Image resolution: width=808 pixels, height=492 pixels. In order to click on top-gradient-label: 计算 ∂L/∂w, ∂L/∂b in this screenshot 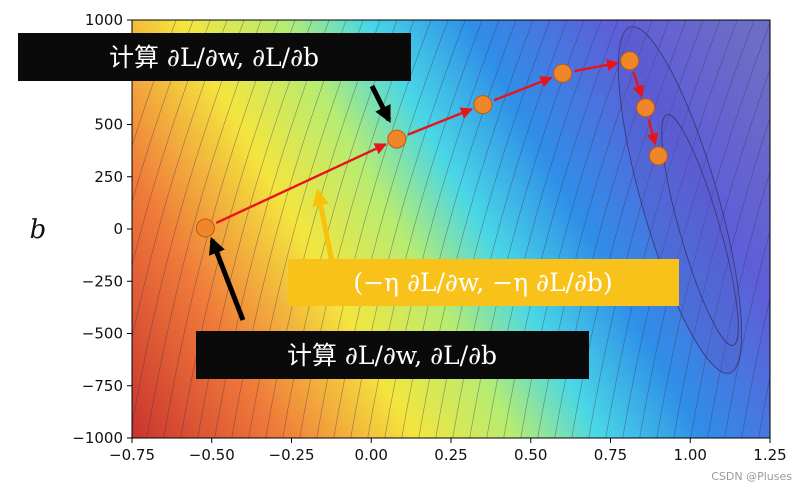, I will do `click(214, 57)`.